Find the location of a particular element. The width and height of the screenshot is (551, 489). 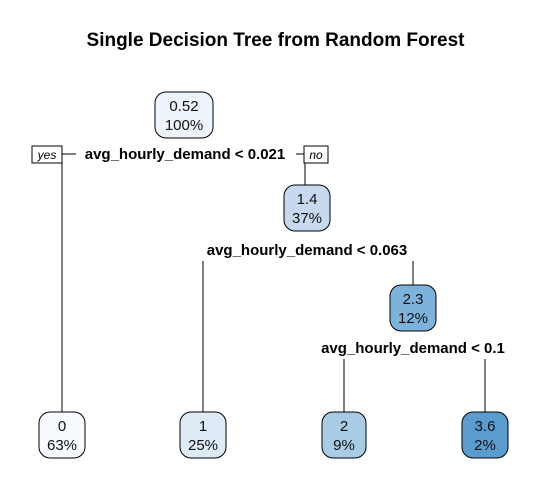

yes-label: yes is located at coordinates (47, 155).